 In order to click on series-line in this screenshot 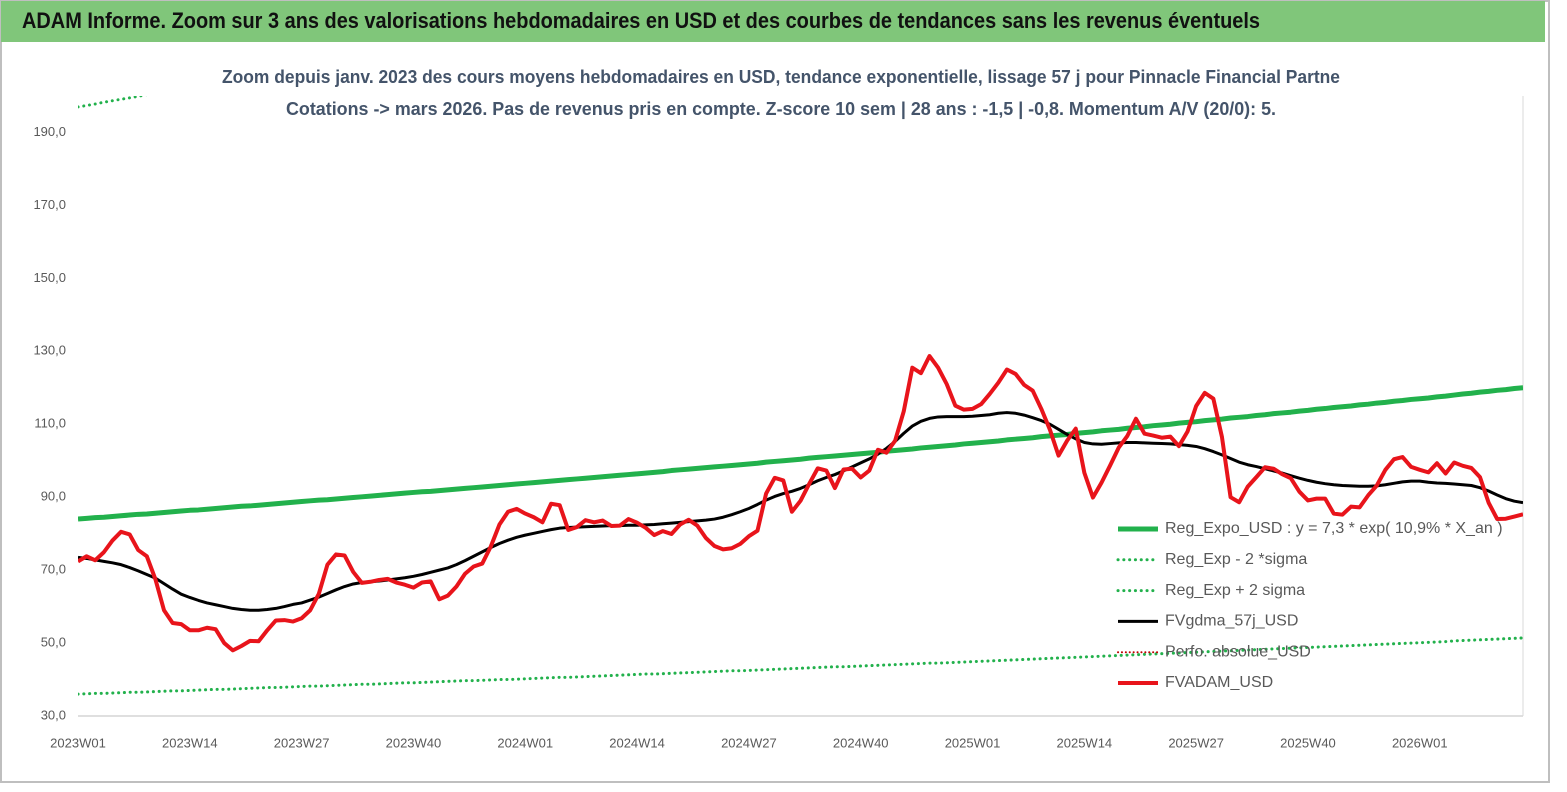, I will do `click(800, 666)`.